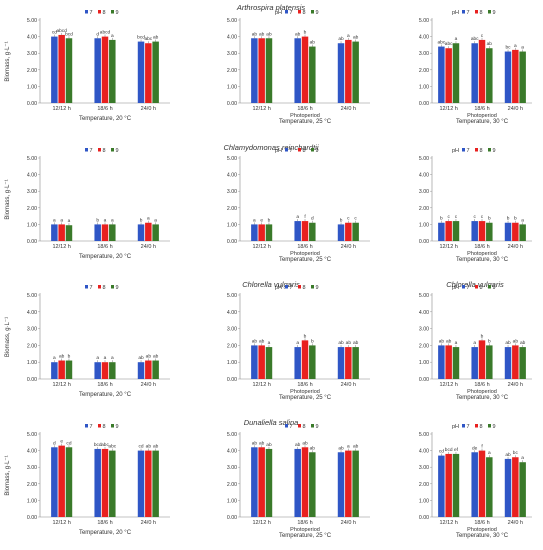  What do you see at coordinates (482, 536) in the screenshot?
I see `x-axis-label: Temperature, 30 °C` at bounding box center [482, 536].